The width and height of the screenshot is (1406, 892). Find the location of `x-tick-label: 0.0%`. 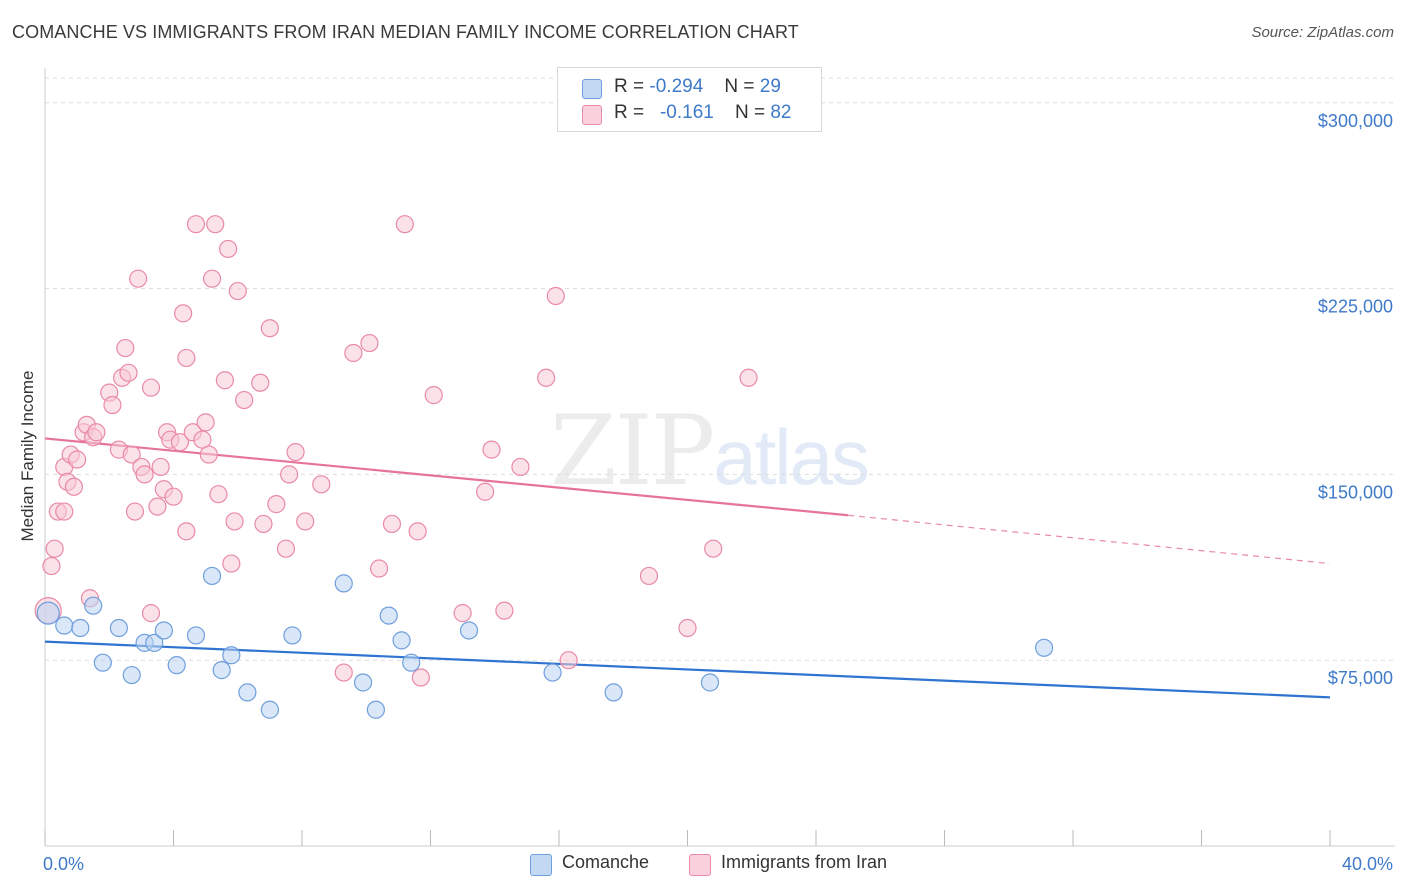

x-tick-label: 0.0% is located at coordinates (63, 864).